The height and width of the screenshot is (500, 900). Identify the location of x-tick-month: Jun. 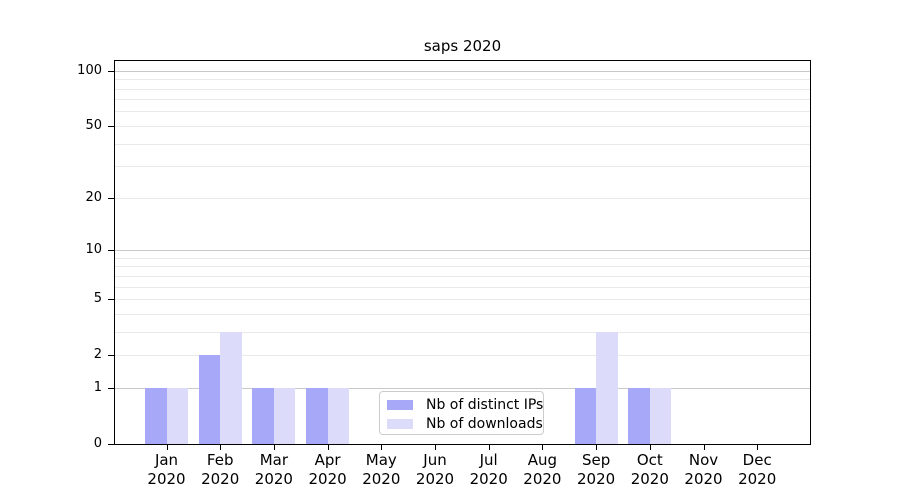
(435, 460).